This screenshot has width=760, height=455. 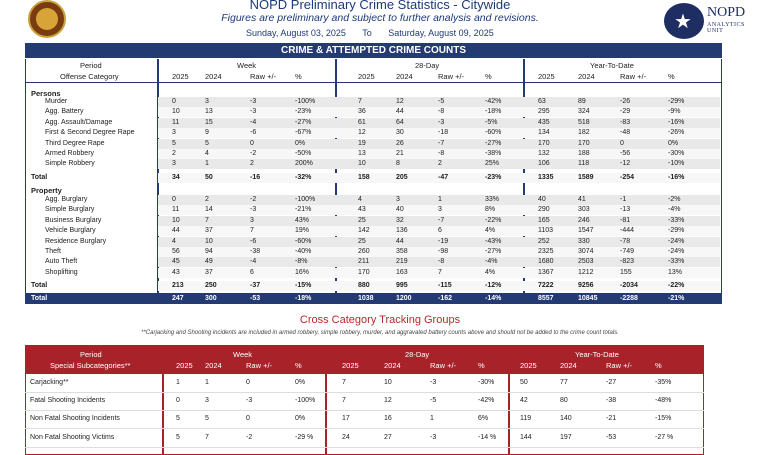 What do you see at coordinates (544, 122) in the screenshot?
I see `cell-2025: 435` at bounding box center [544, 122].